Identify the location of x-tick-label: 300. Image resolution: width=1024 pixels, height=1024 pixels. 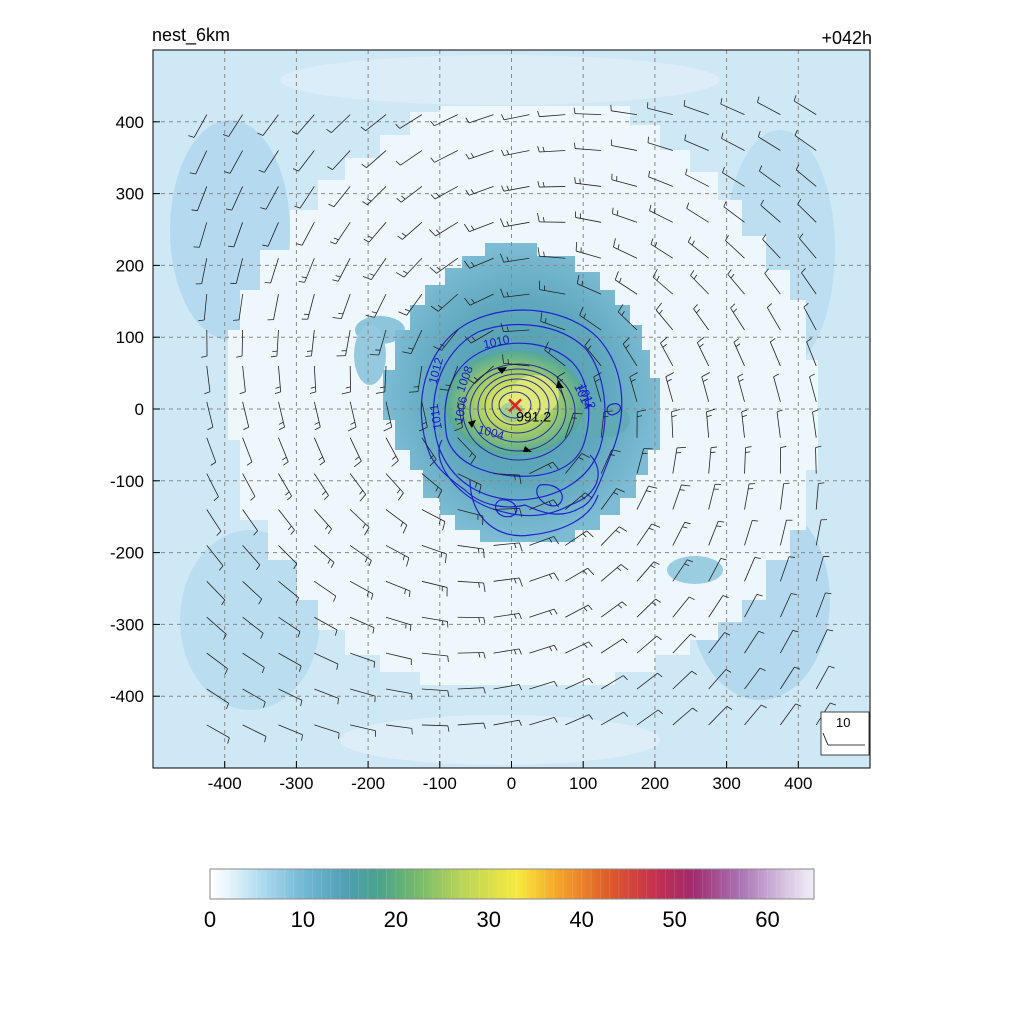
(726, 783).